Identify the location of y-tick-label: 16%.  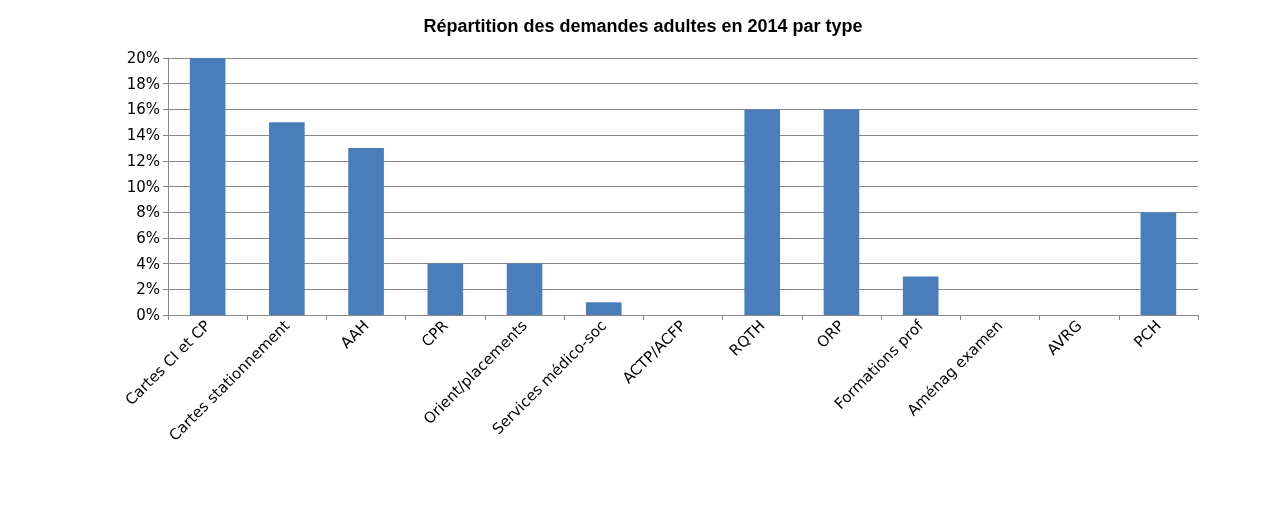
(143, 109).